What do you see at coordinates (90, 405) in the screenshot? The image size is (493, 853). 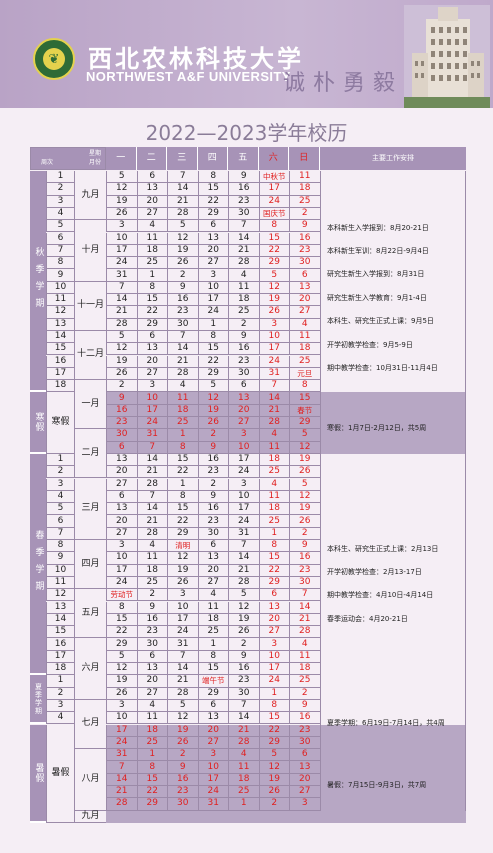 I see `month-label: 一月` at bounding box center [90, 405].